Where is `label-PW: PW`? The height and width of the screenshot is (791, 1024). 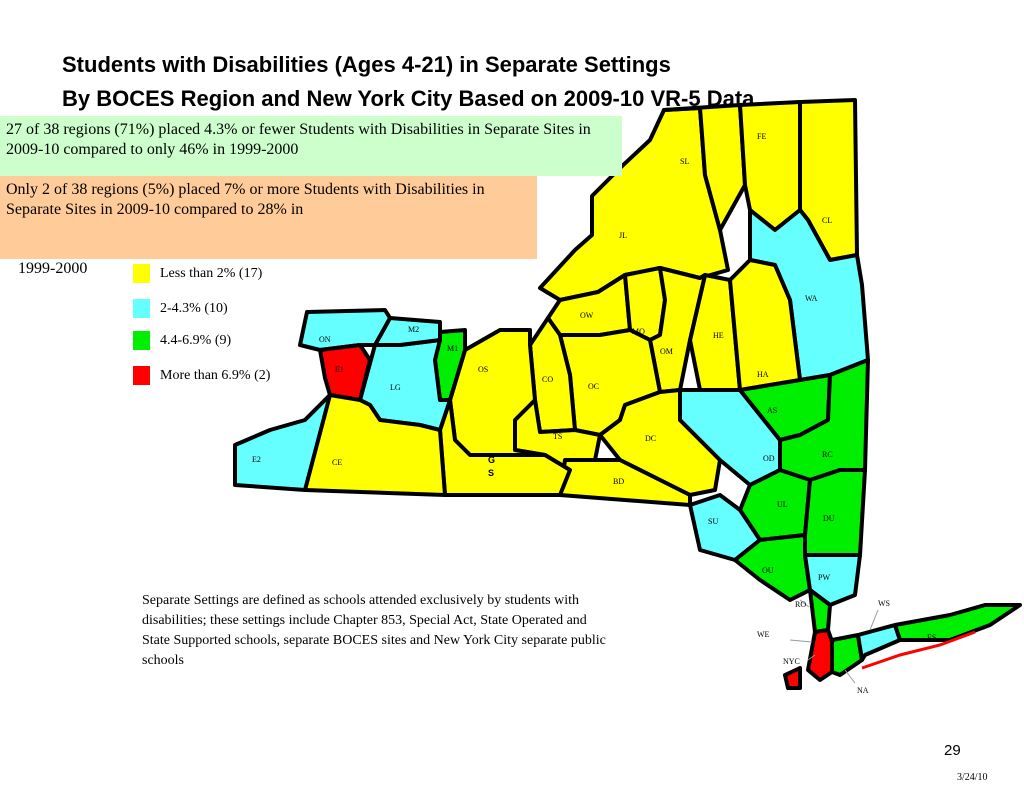 label-PW: PW is located at coordinates (824, 577).